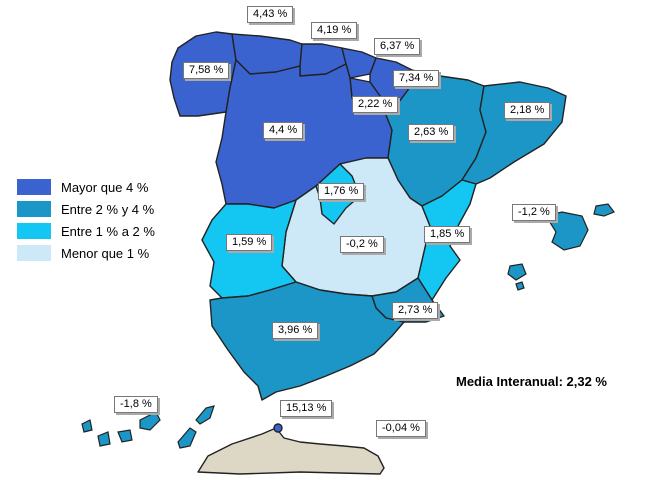  I want to click on legend-item: Entre 1 % a 2 %, so click(86, 231).